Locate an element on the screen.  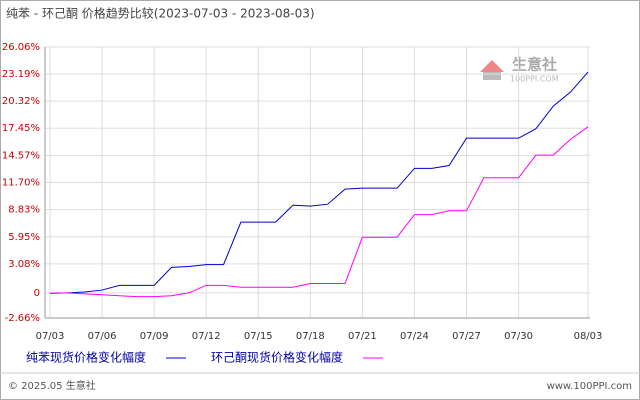
y-tick-label: -2.66% is located at coordinates (22, 318).